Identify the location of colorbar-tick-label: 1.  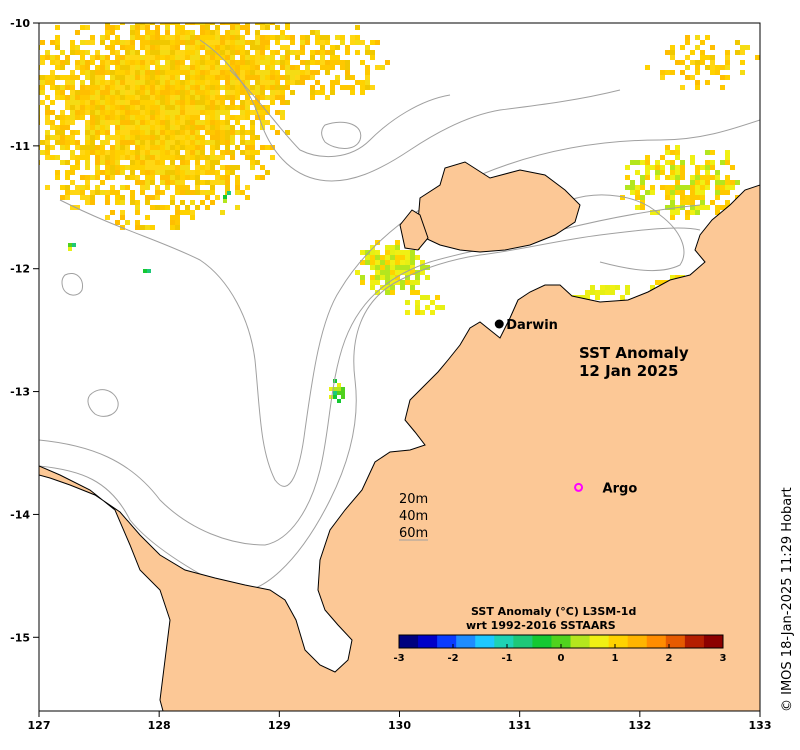
(615, 658).